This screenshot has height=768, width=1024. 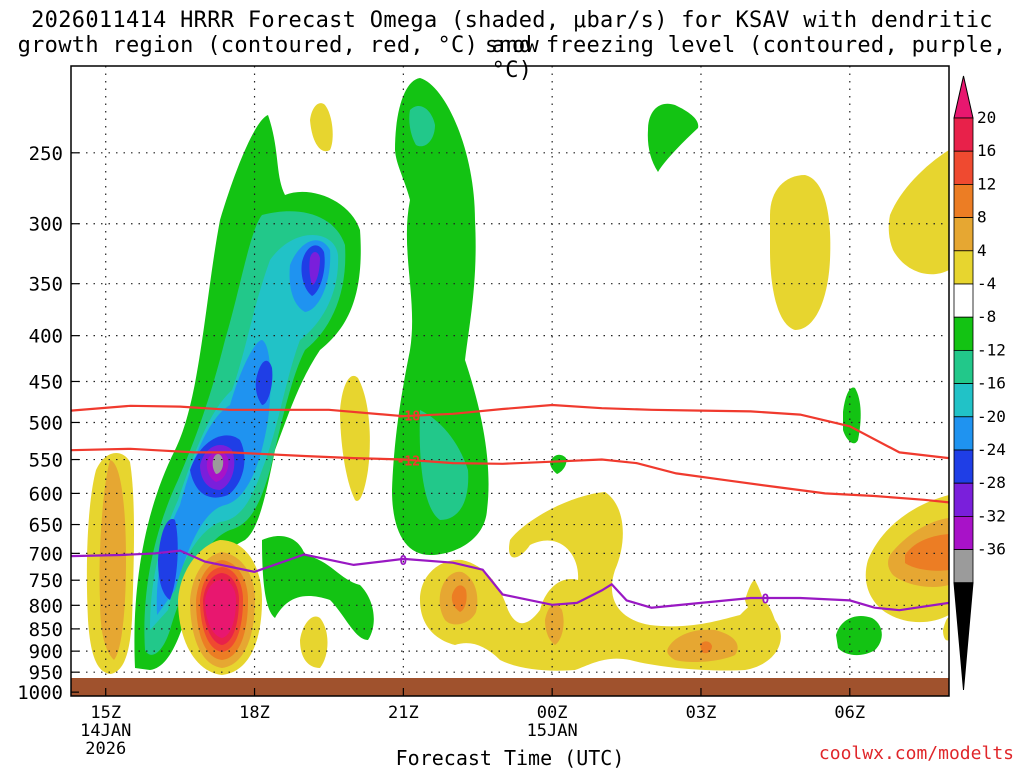 What do you see at coordinates (46, 554) in the screenshot?
I see `y-tick-label: 700` at bounding box center [46, 554].